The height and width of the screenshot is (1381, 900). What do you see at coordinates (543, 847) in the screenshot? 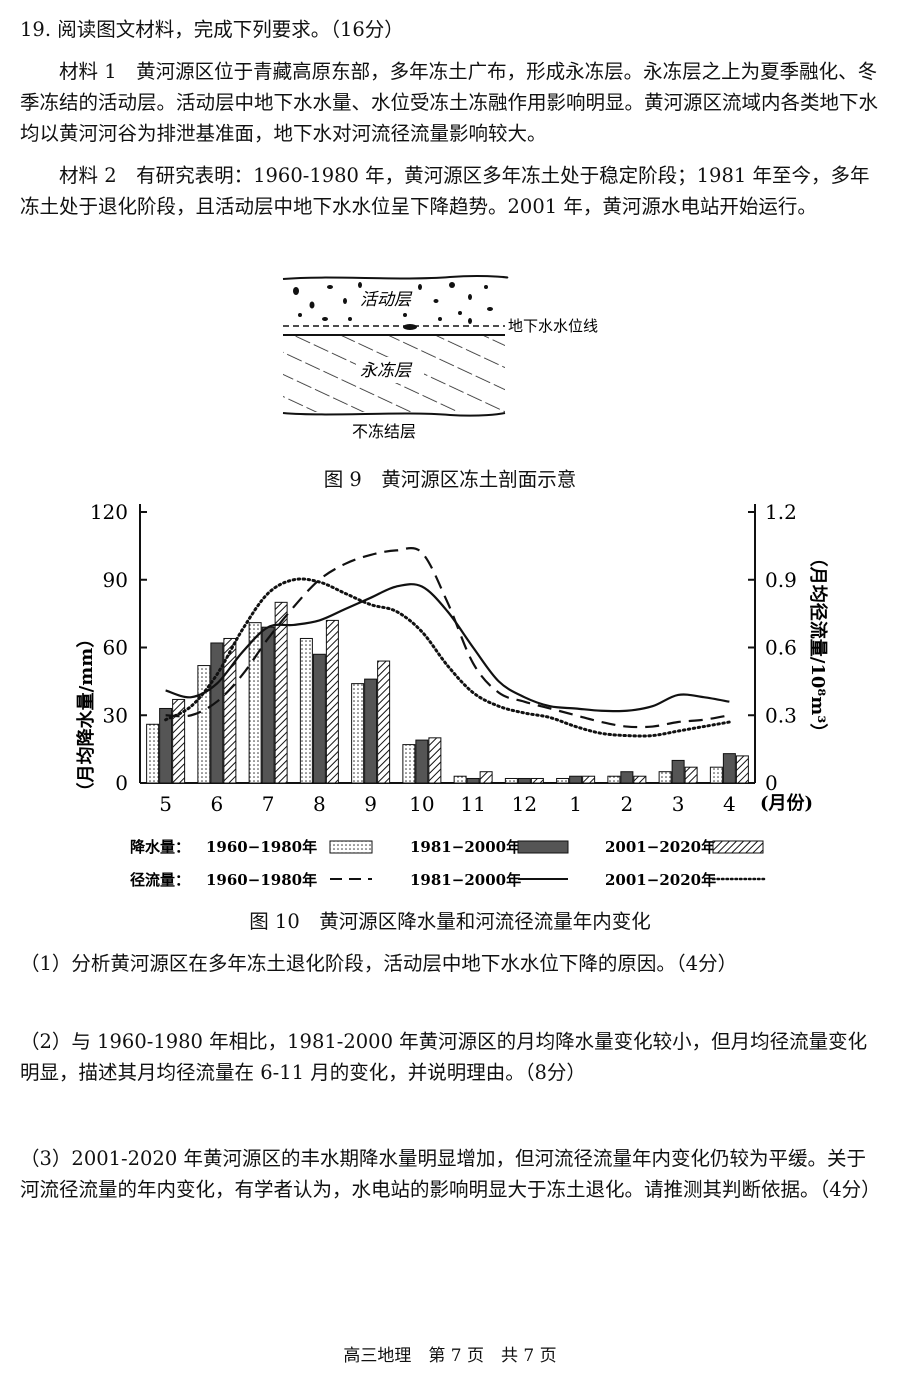
I see `legend-swatch-dark` at bounding box center [543, 847].